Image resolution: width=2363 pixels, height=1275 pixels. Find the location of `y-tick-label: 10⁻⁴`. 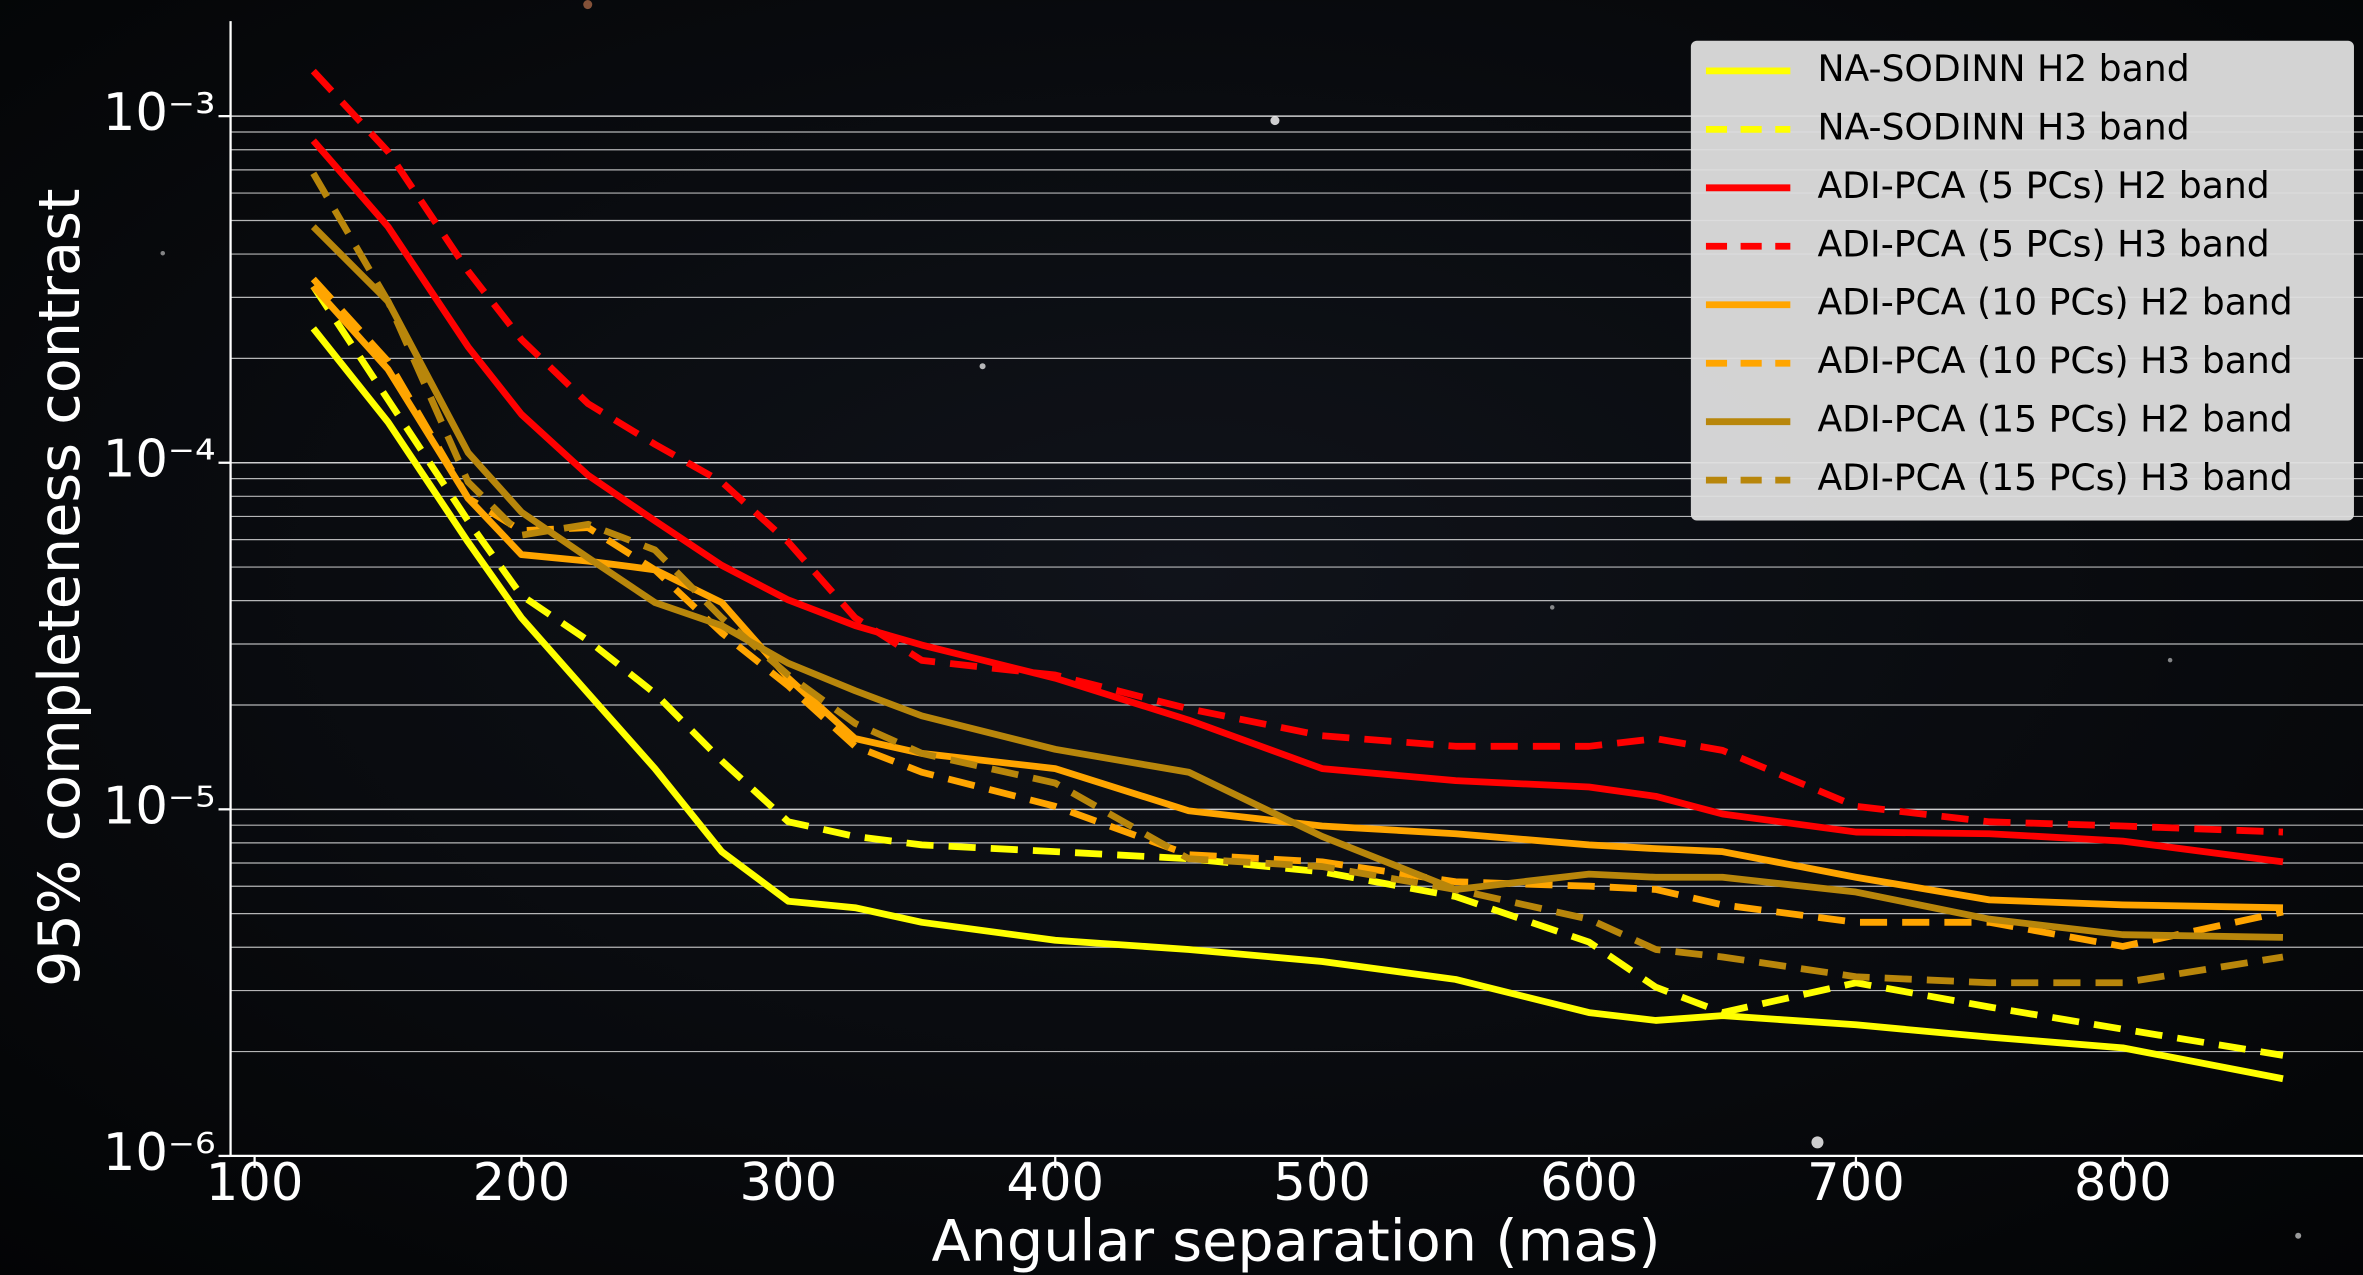

y-tick-label: 10⁻⁴ is located at coordinates (159, 460).